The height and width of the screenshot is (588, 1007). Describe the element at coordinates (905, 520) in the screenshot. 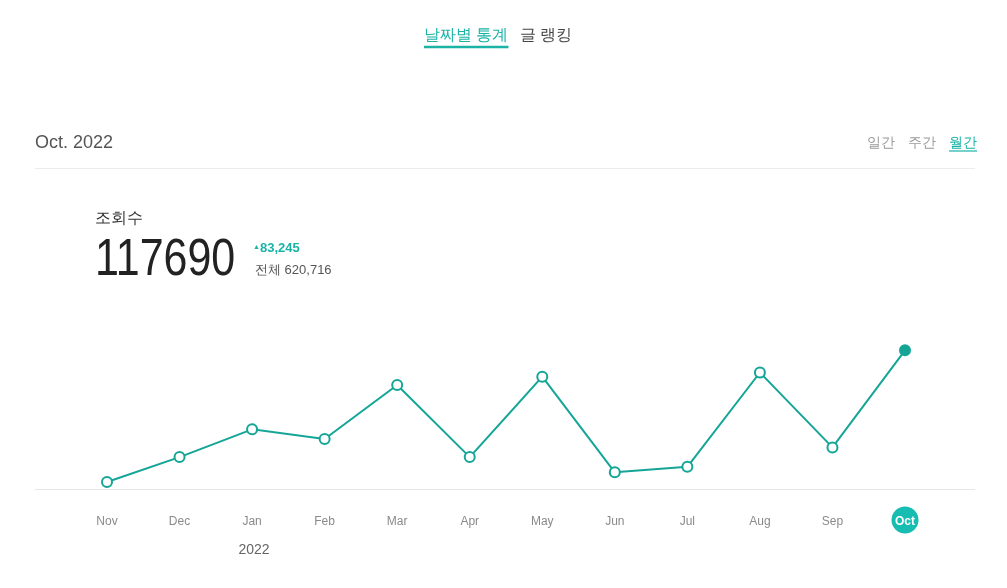

I see `x-tick-label: Oct` at that location.